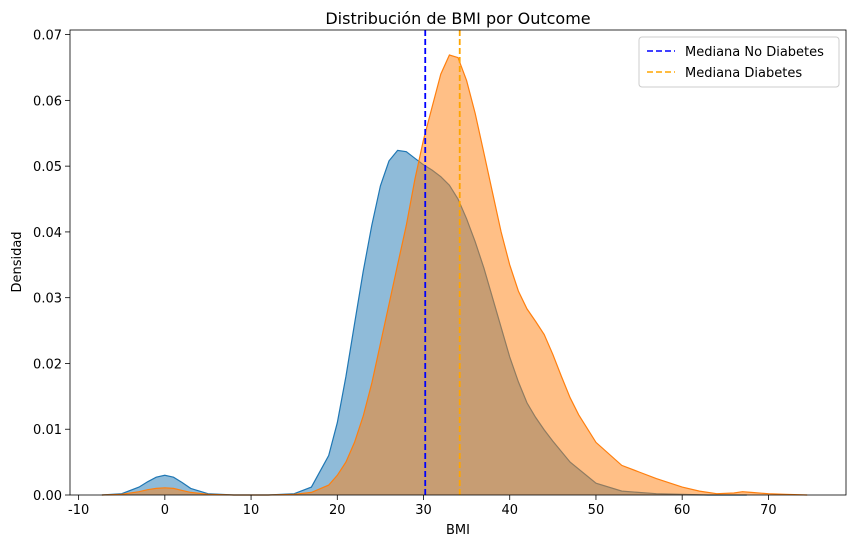 Image resolution: width=855 pixels, height=548 pixels. What do you see at coordinates (47, 430) in the screenshot?
I see `y-tick-label: 0.01` at bounding box center [47, 430].